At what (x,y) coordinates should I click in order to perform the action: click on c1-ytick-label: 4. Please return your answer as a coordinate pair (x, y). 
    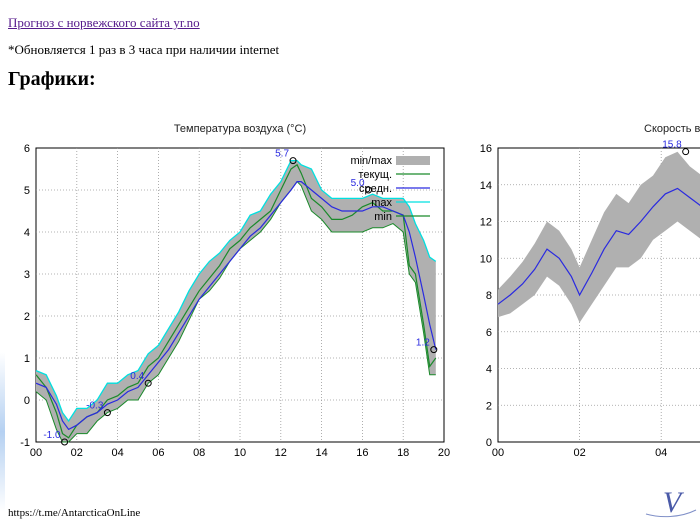
    Looking at the image, I should click on (27, 233).